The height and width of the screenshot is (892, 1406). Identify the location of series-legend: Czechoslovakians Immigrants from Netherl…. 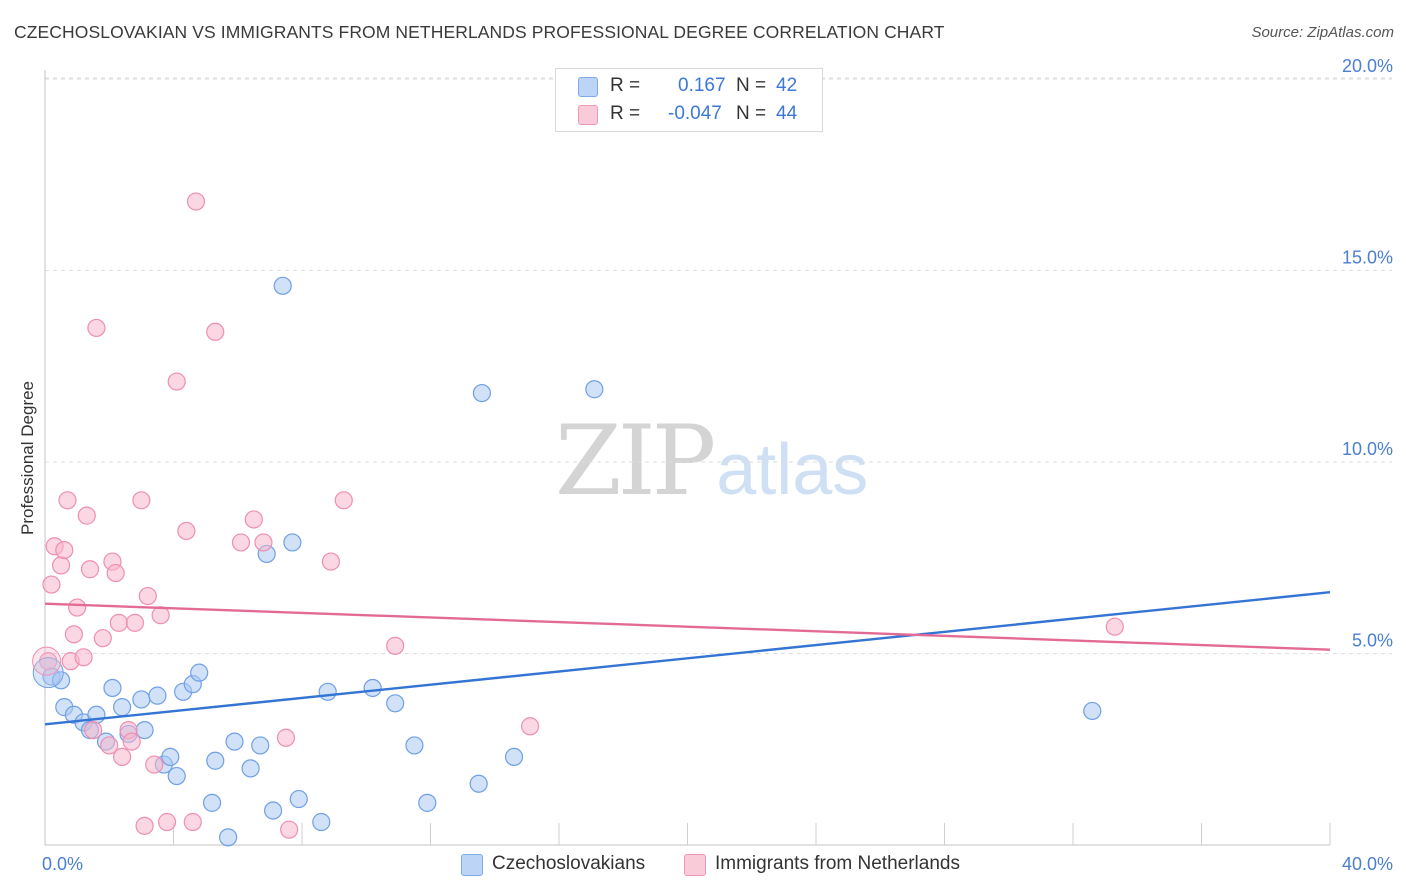
(703, 865).